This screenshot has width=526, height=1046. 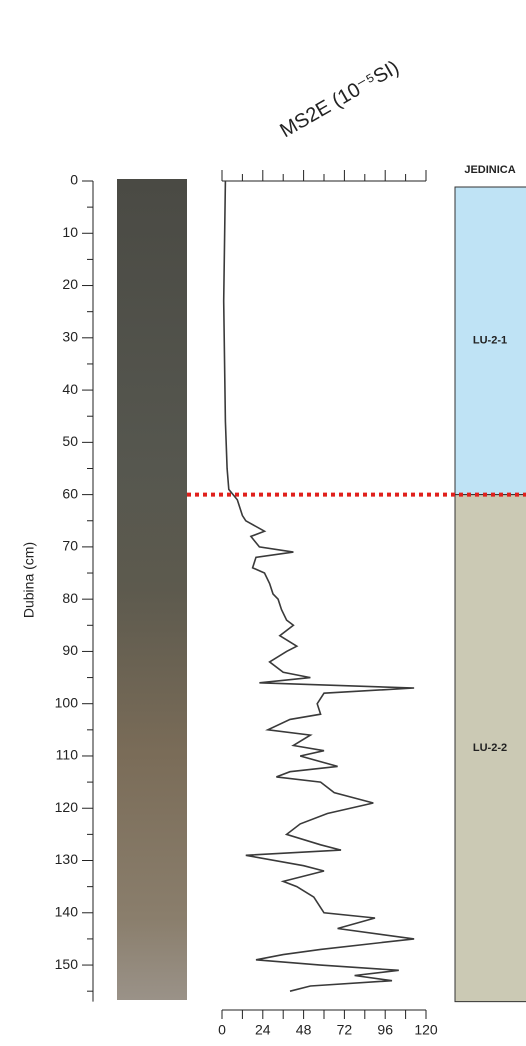 I want to click on y-tick-label: 100, so click(x=67, y=702).